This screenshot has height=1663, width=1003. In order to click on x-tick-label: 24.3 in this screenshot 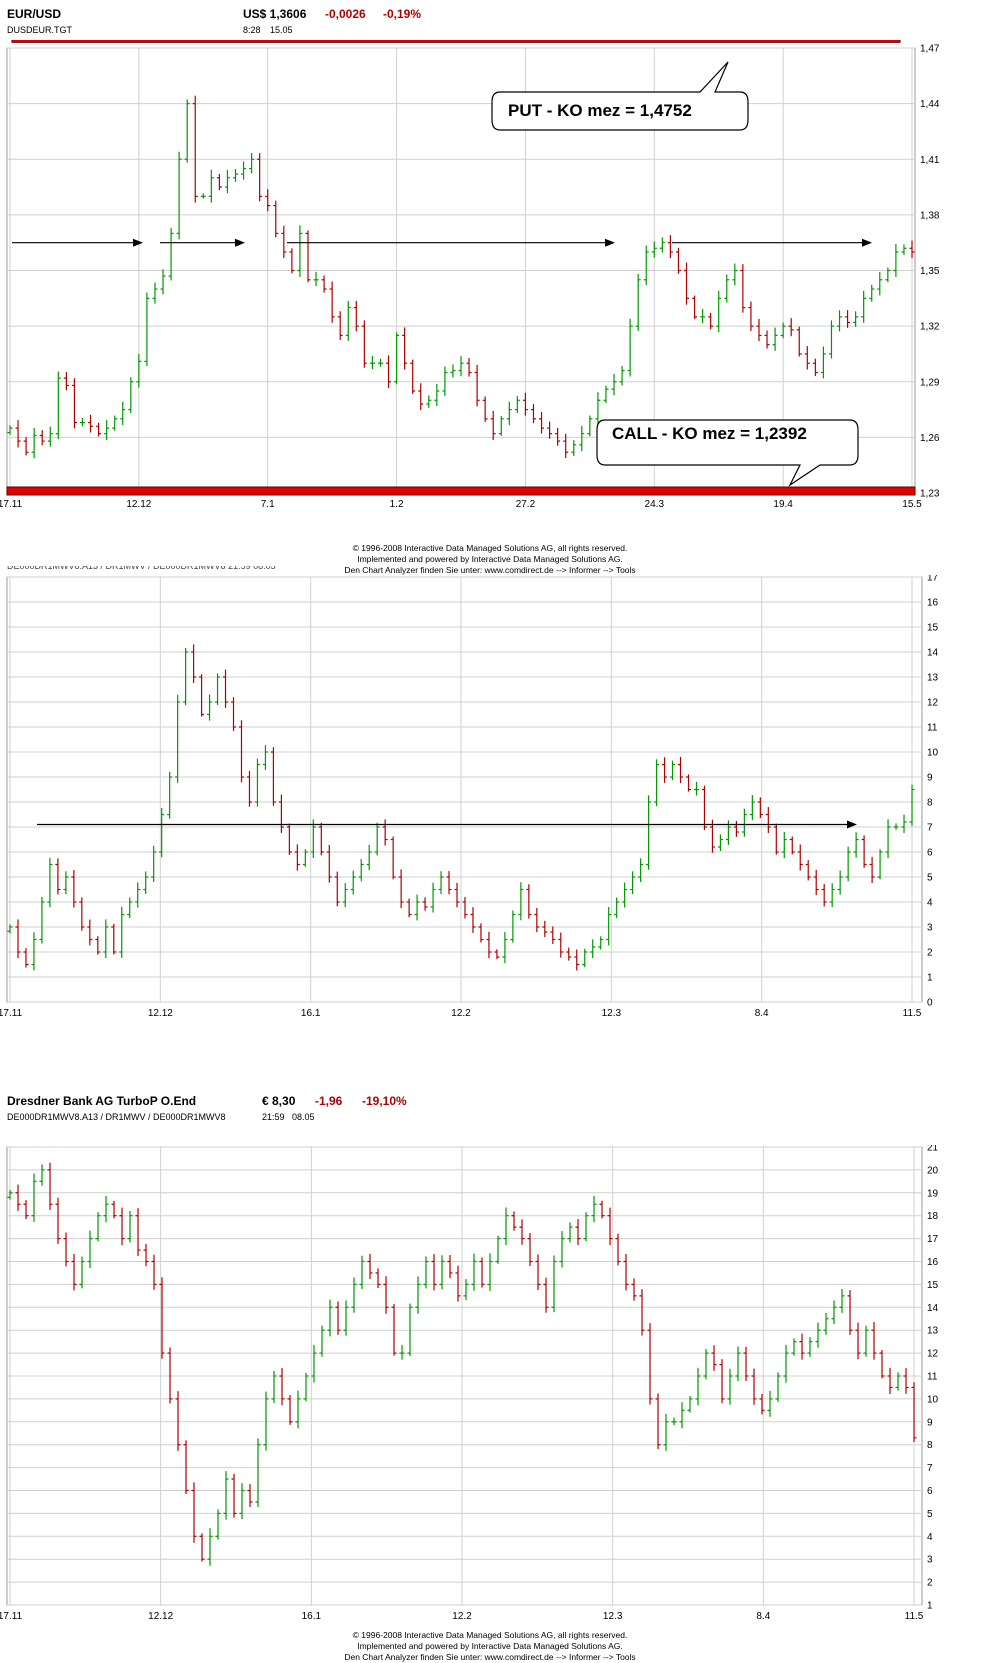, I will do `click(655, 504)`.